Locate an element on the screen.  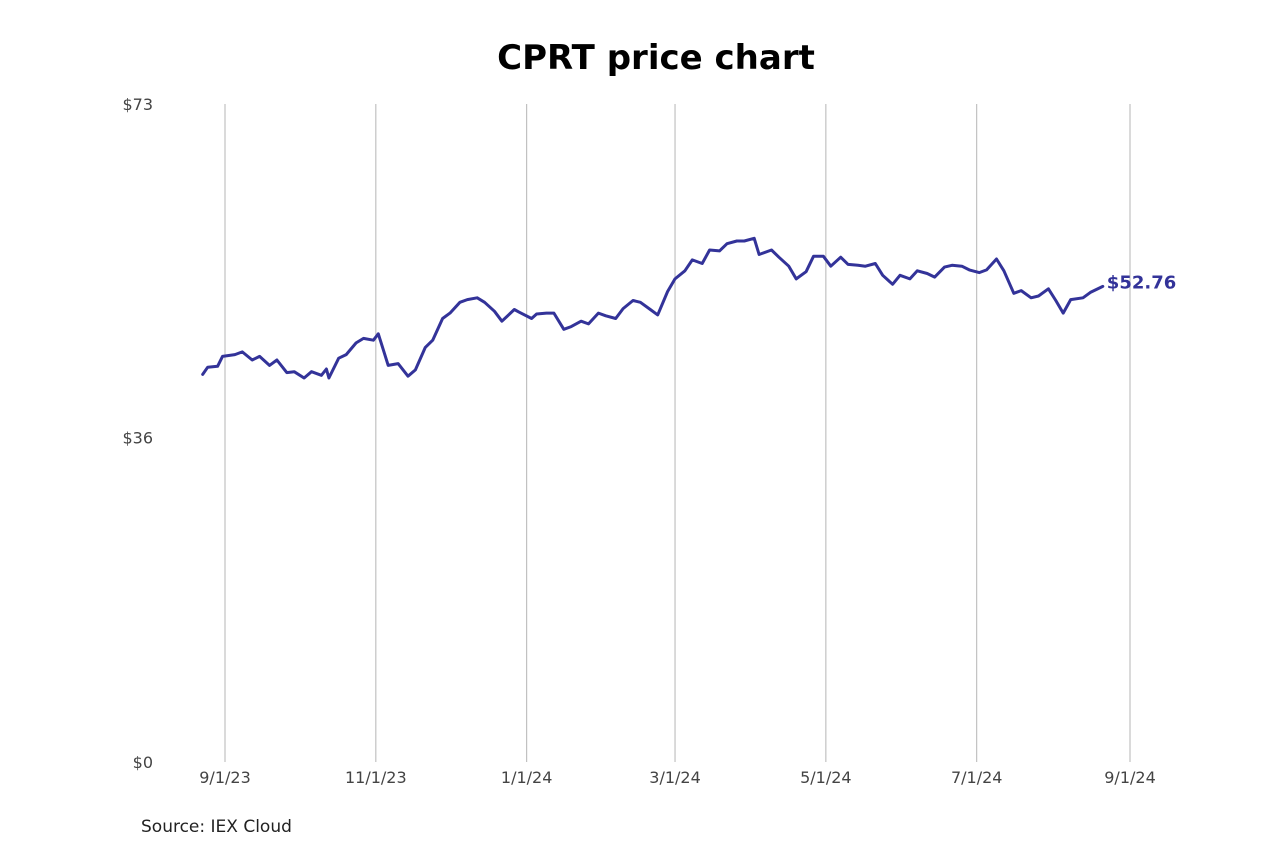
chart-title: CPRT price chart is located at coordinates (656, 58).